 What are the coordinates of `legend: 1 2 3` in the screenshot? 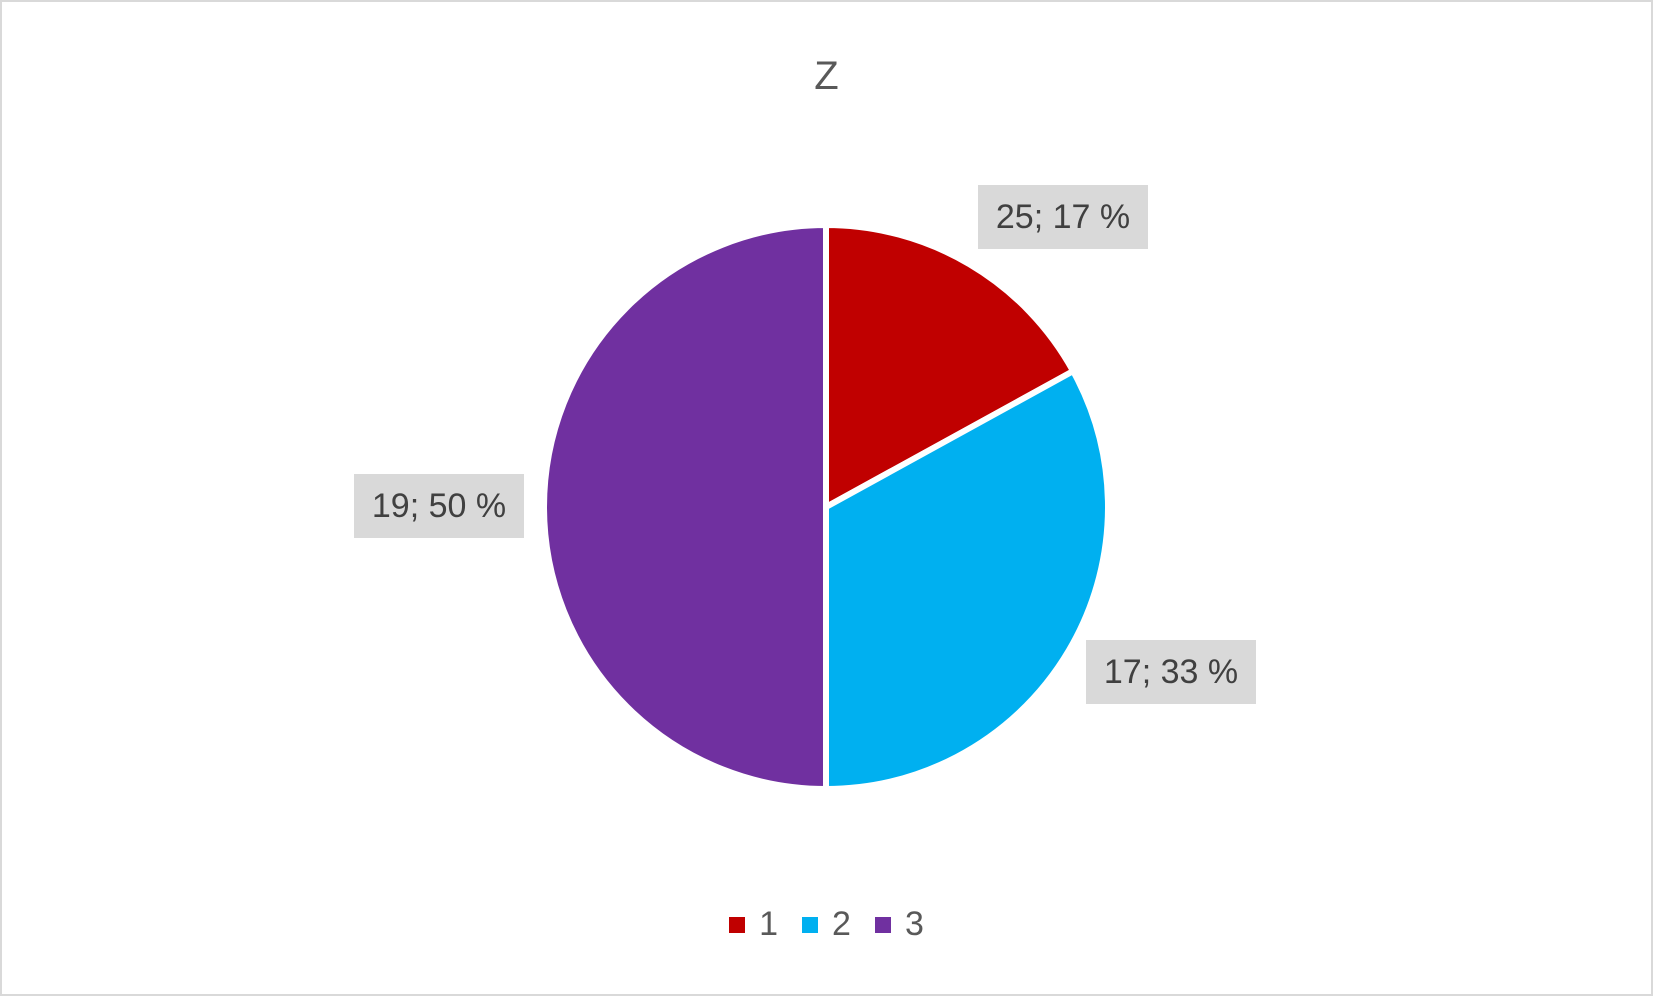 It's located at (826, 924).